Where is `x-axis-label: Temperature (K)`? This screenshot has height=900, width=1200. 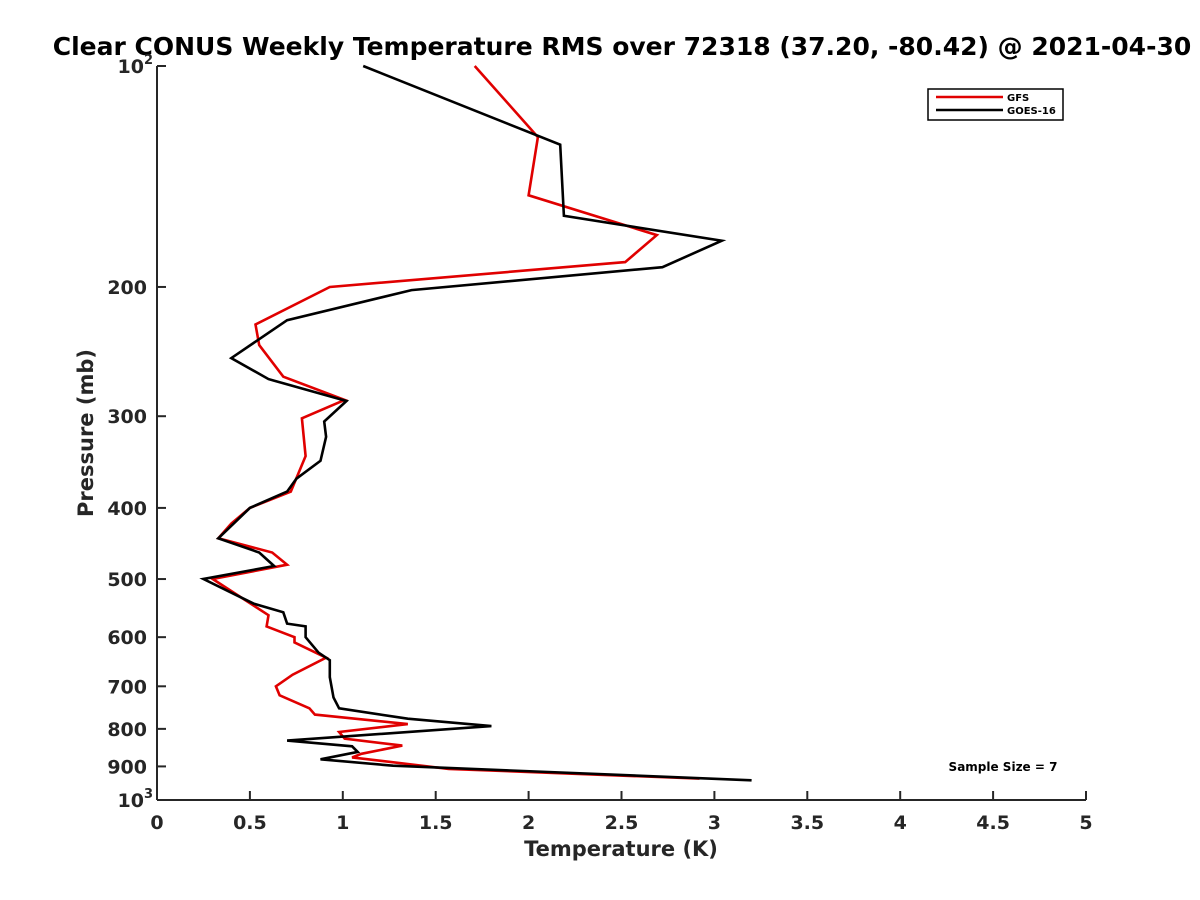 x-axis-label: Temperature (K) is located at coordinates (621, 849).